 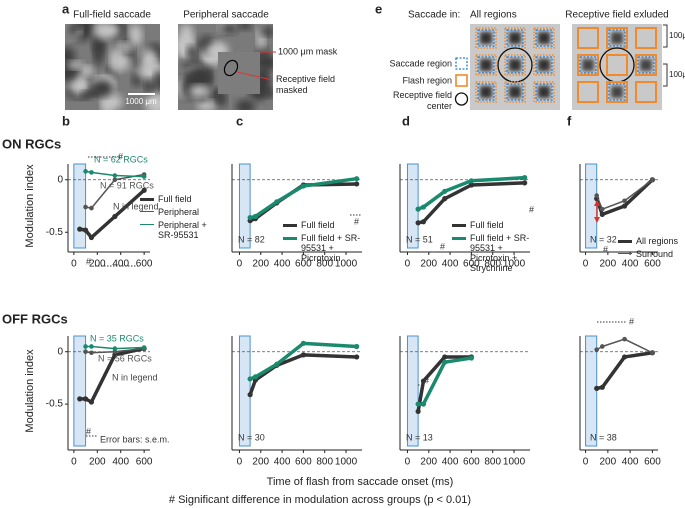 What do you see at coordinates (251, 239) in the screenshot?
I see `annotation: N = 82` at bounding box center [251, 239].